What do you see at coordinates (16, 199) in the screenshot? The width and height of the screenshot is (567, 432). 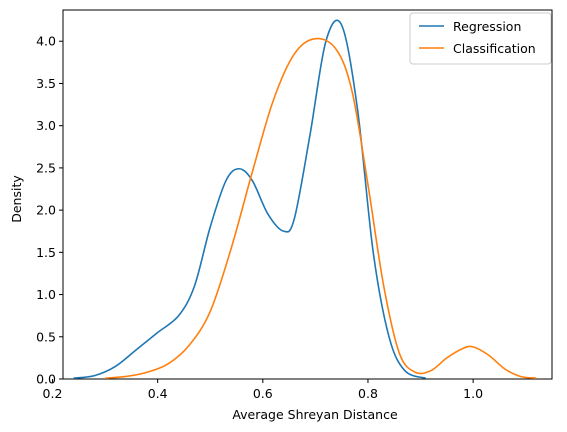 I see `y-axis-title: Density` at bounding box center [16, 199].